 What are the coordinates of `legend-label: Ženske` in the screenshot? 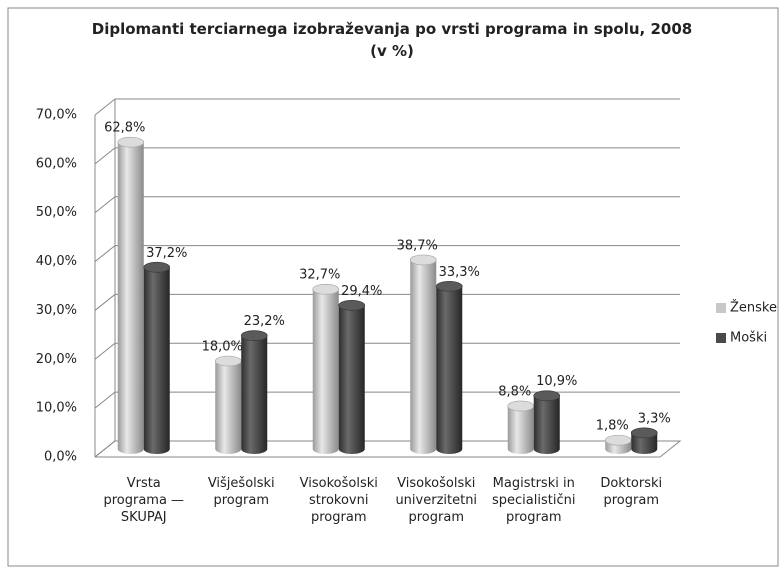 It's located at (753, 308).